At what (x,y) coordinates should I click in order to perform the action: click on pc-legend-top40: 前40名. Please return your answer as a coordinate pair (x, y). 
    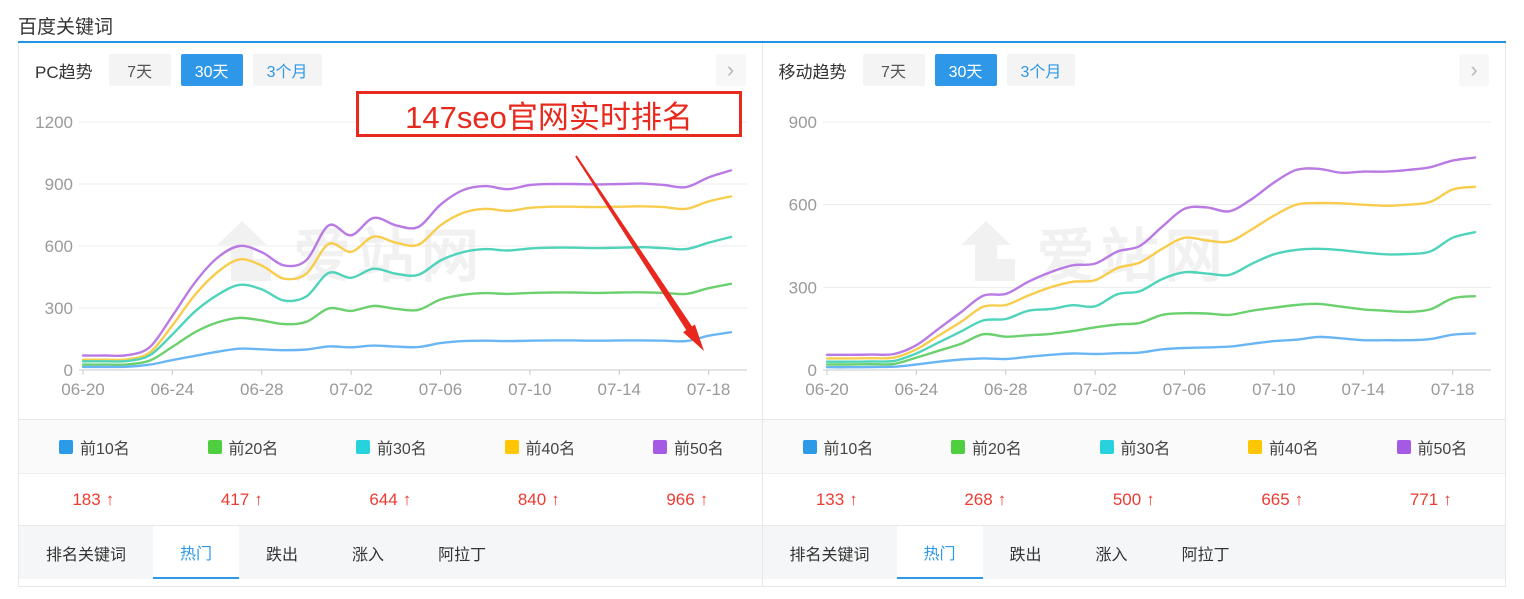
    Looking at the image, I should click on (539, 446).